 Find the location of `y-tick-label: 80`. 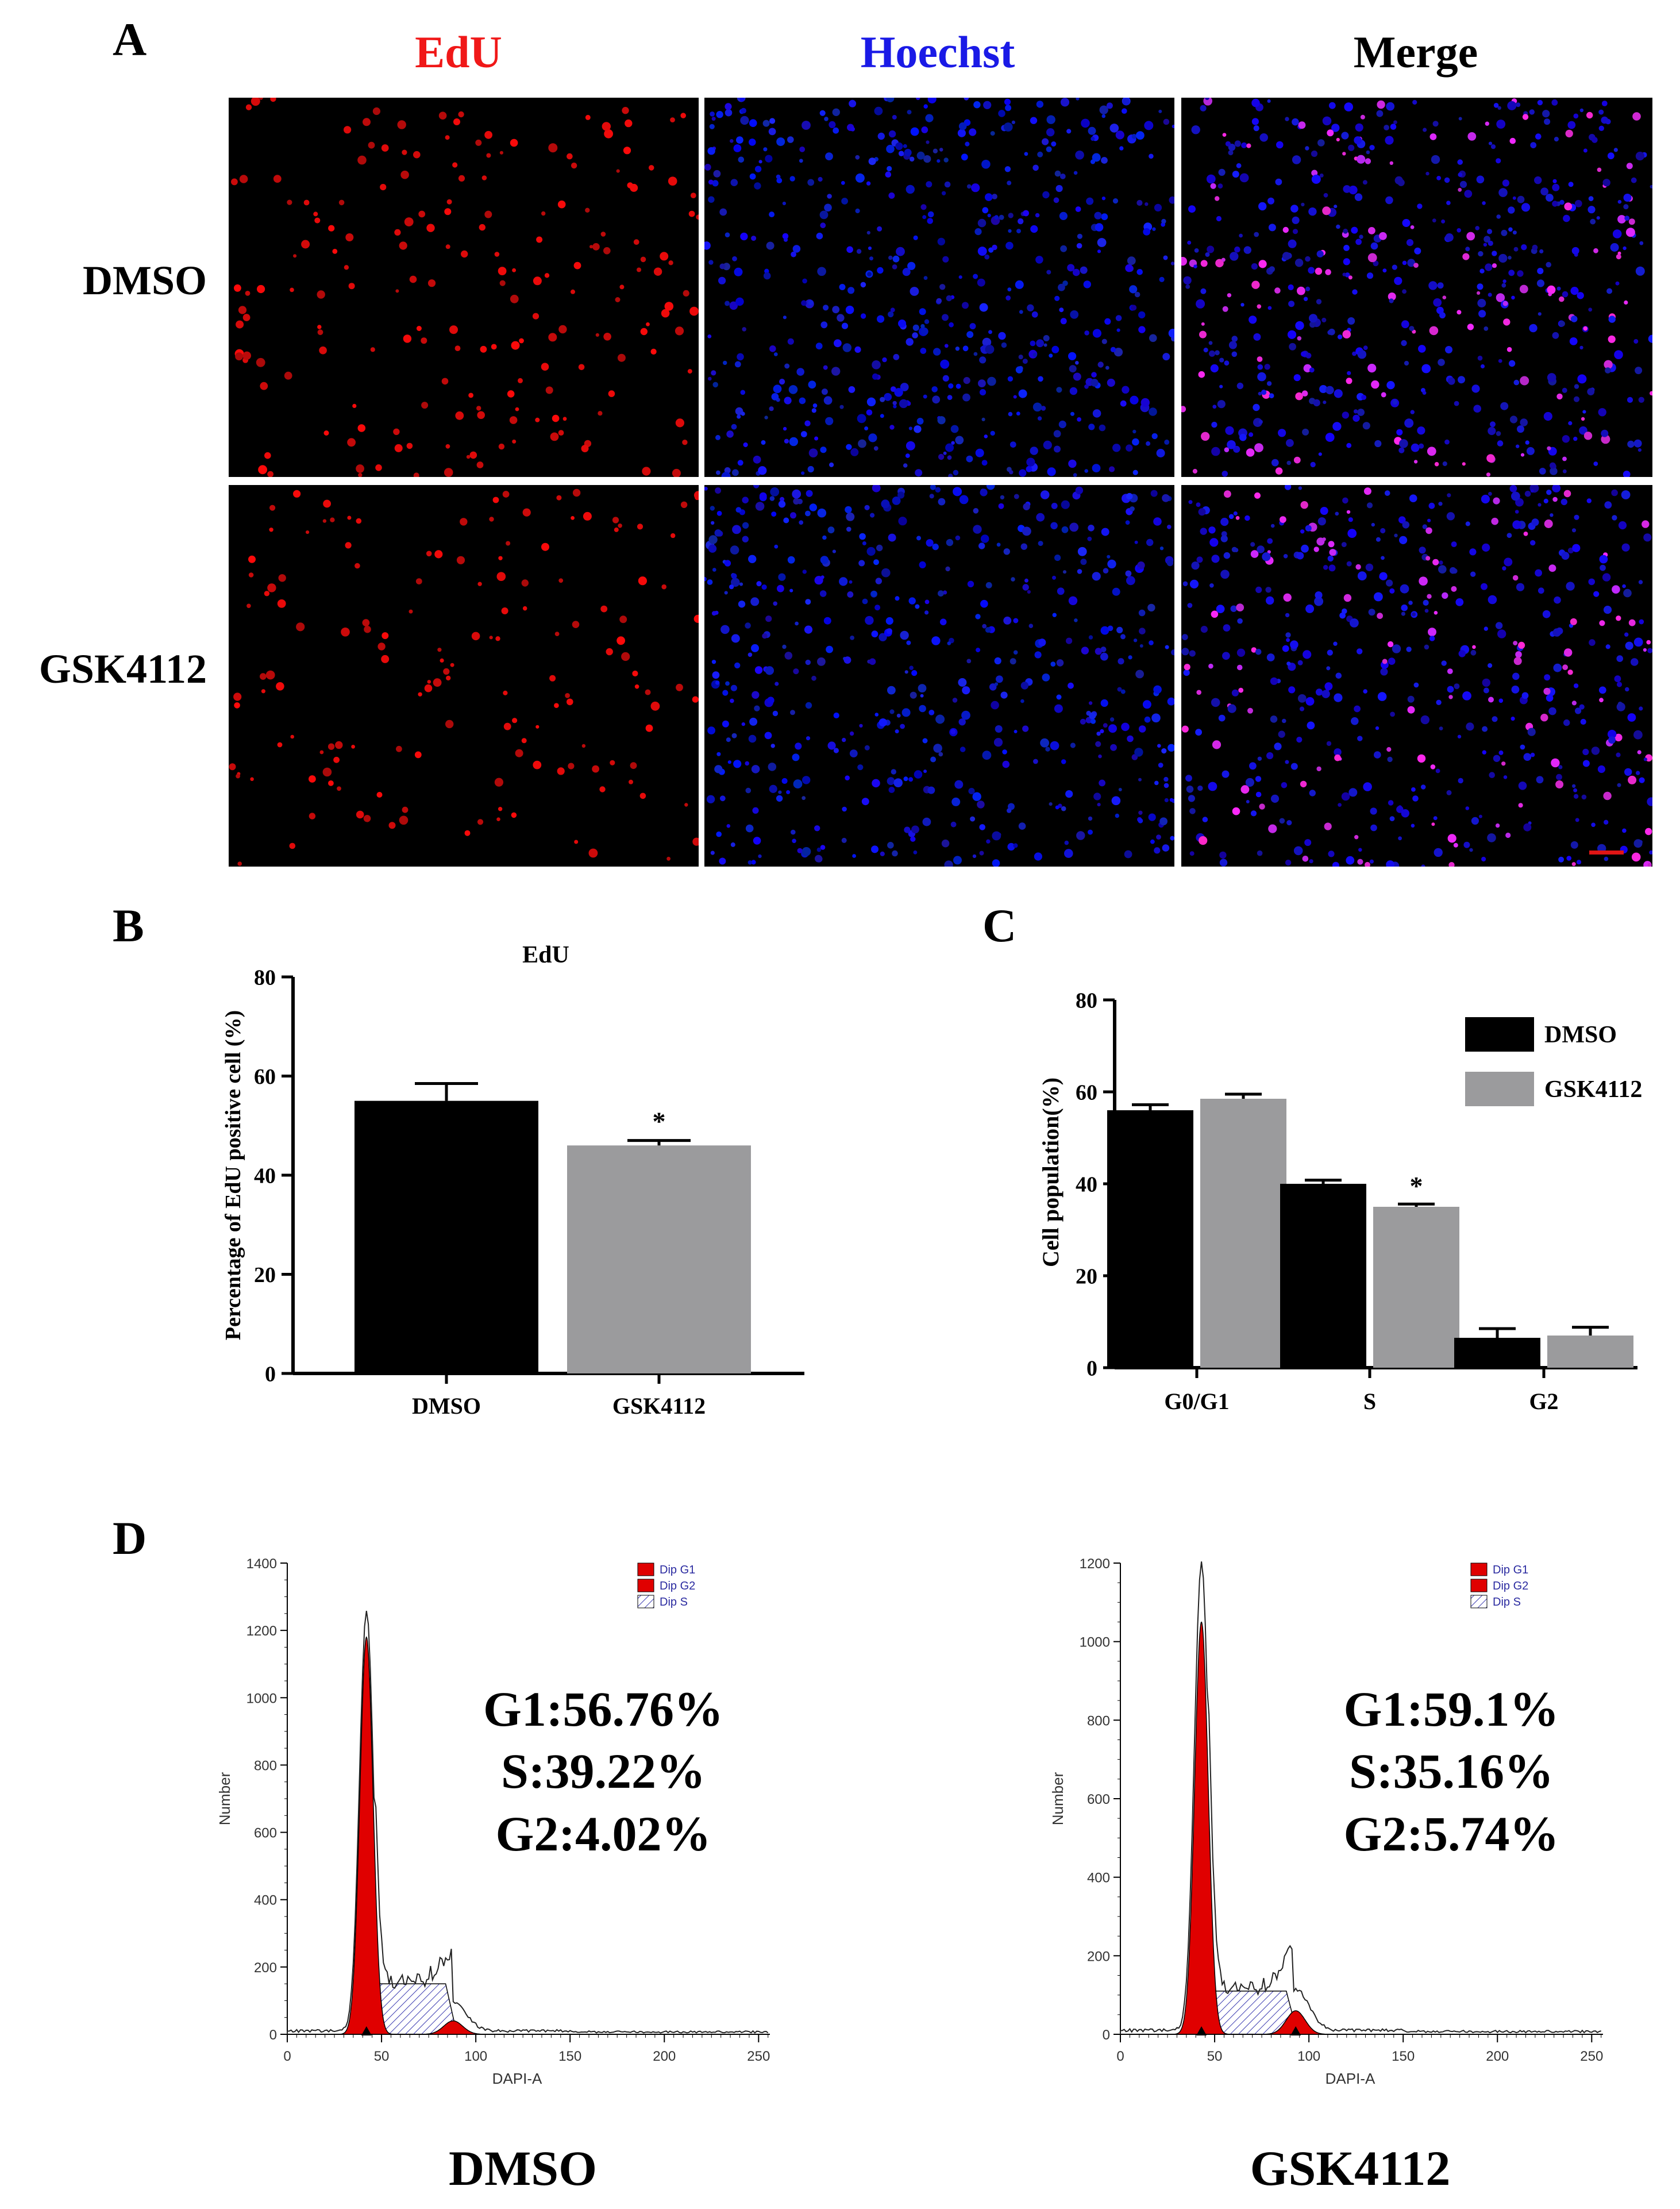

y-tick-label: 80 is located at coordinates (265, 978).